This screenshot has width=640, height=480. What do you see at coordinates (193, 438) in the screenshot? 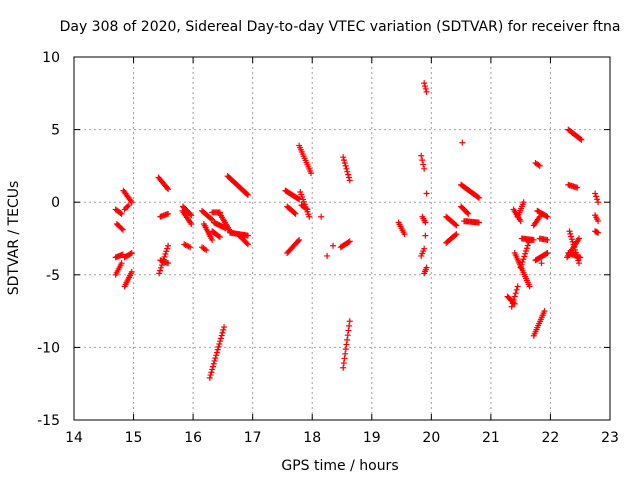
I see `x-tick-label: 16` at bounding box center [193, 438].